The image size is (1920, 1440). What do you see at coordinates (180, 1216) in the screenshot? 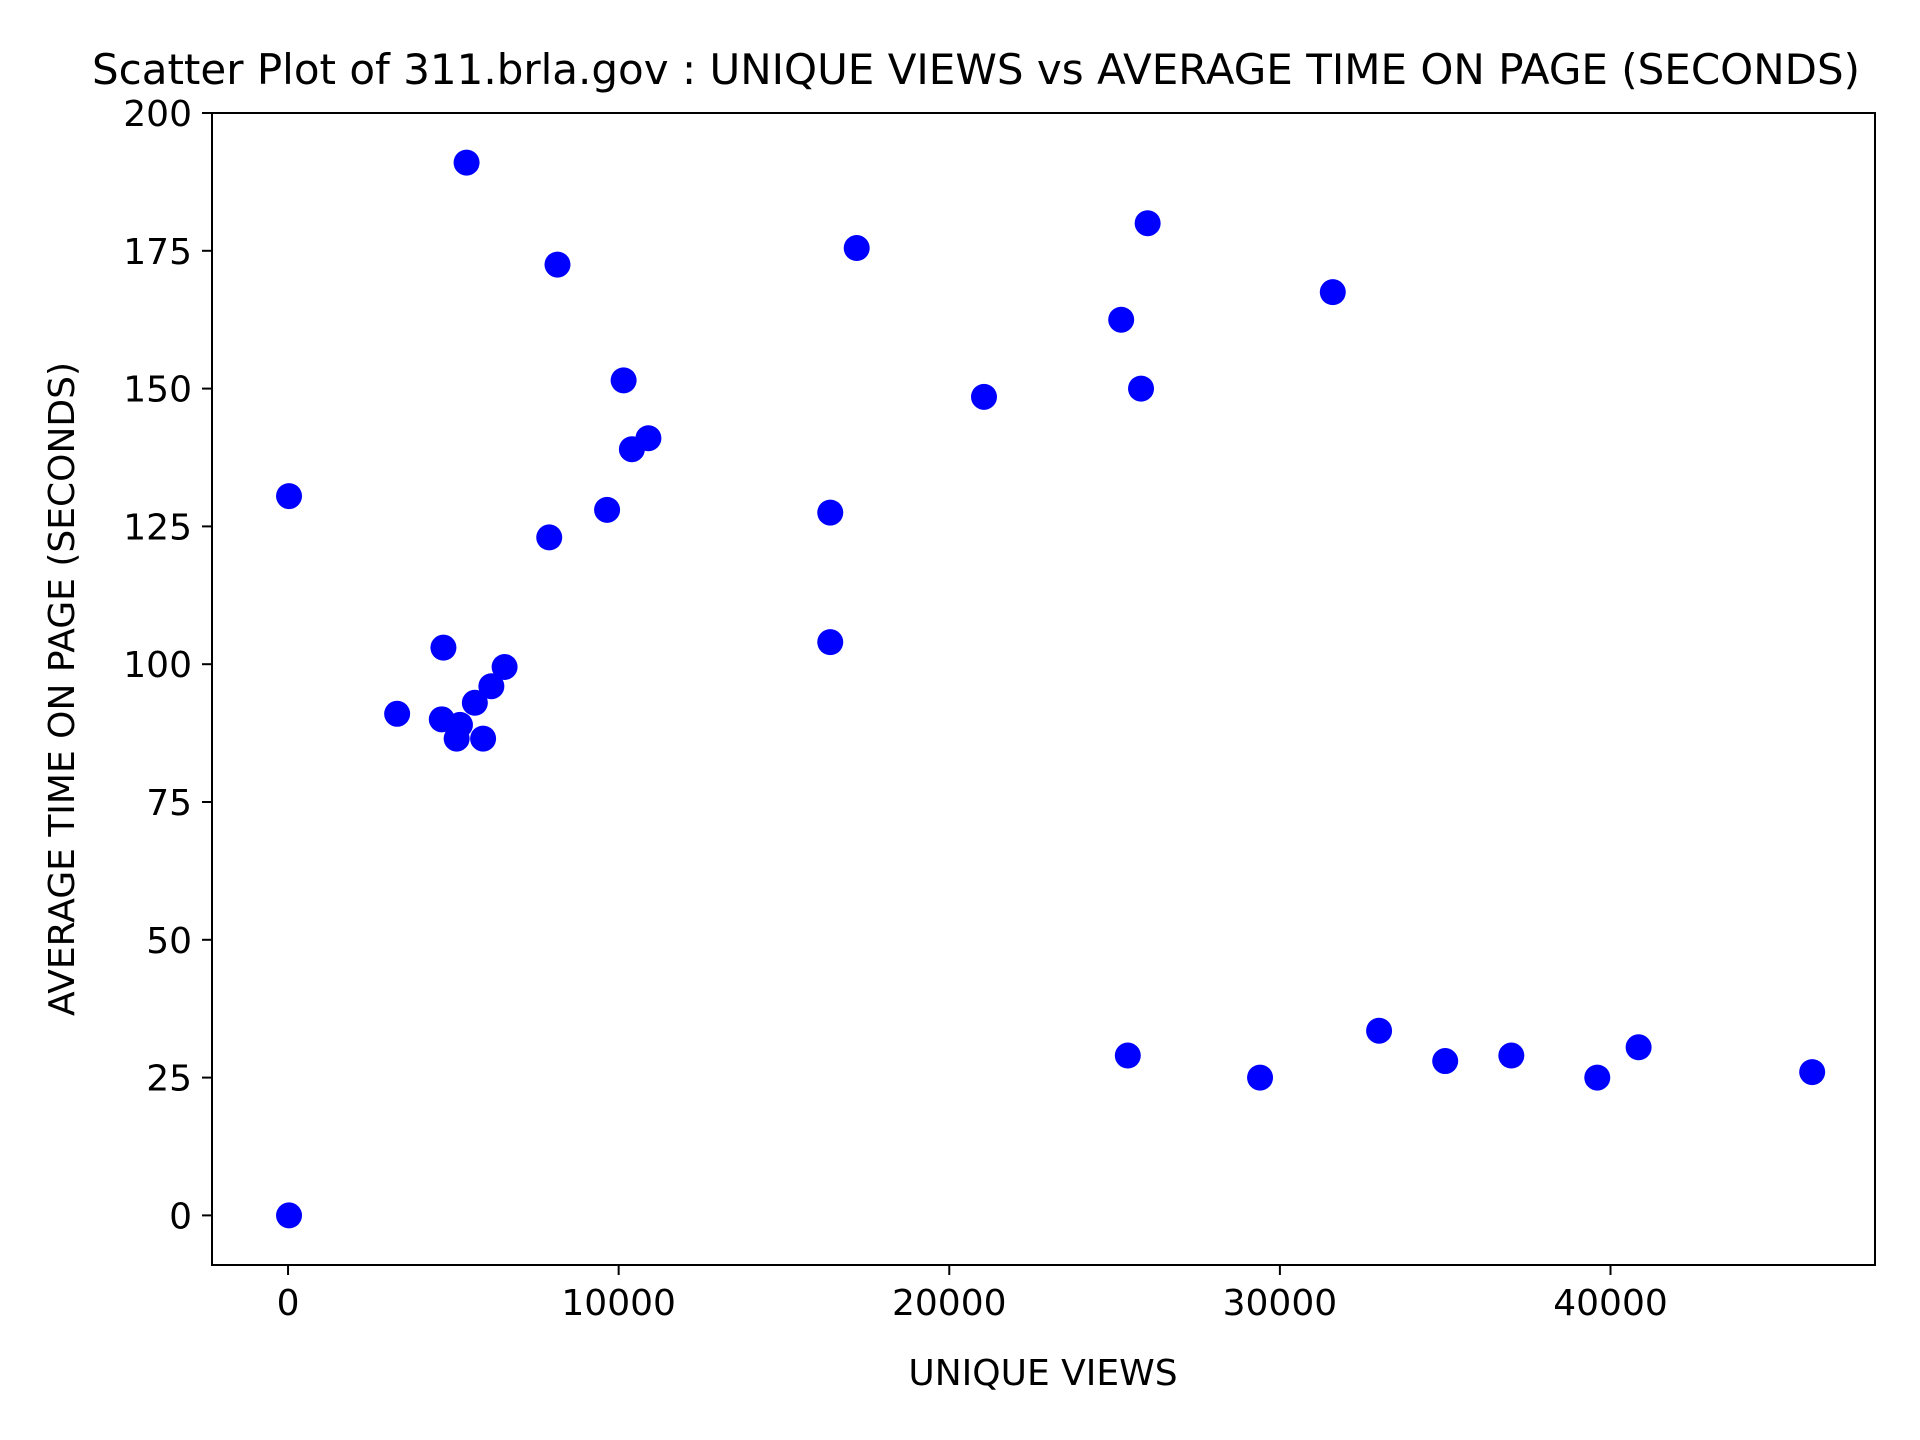
I see `y-tick-label: 0` at bounding box center [180, 1216].